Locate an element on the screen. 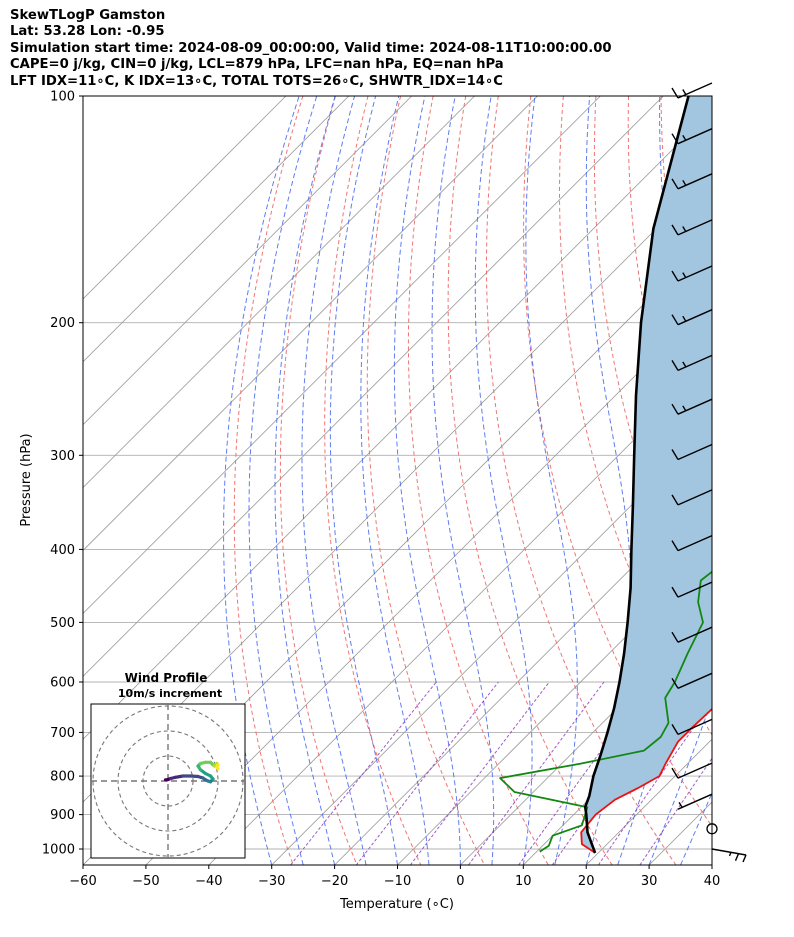 This screenshot has height=937, width=794. y-tick-label: 900 is located at coordinates (62, 815).